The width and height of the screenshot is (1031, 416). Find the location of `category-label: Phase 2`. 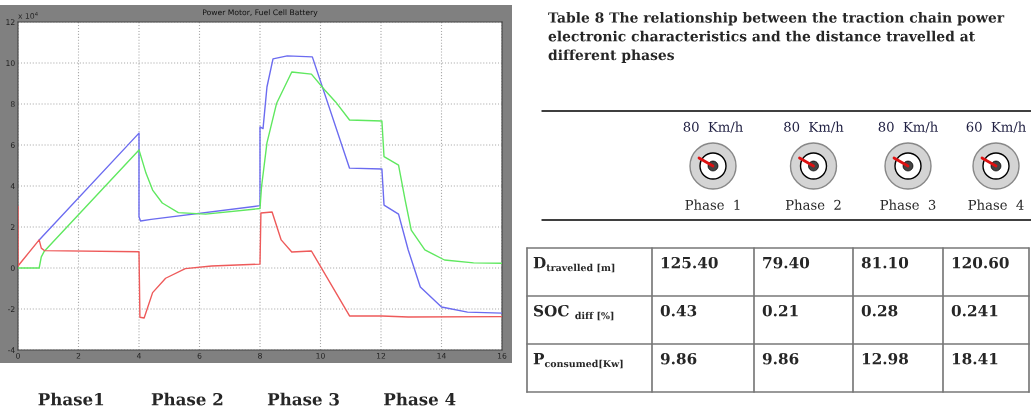

category-label: Phase 2 is located at coordinates (813, 204).